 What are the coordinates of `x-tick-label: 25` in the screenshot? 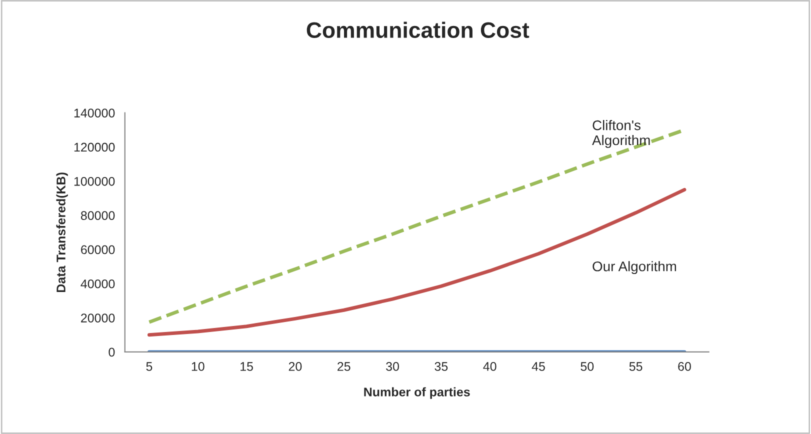 It's located at (344, 366).